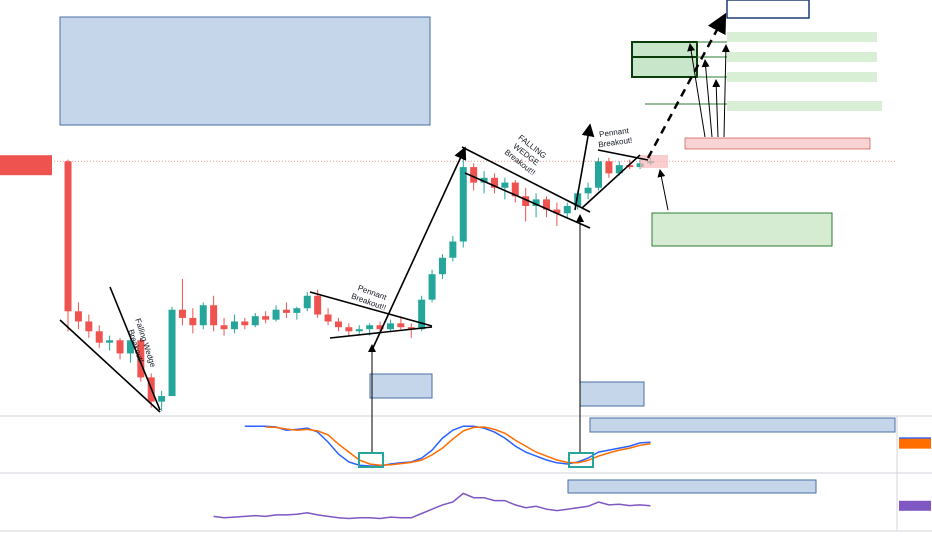  What do you see at coordinates (654, 161) in the screenshot?
I see `zone` at bounding box center [654, 161].